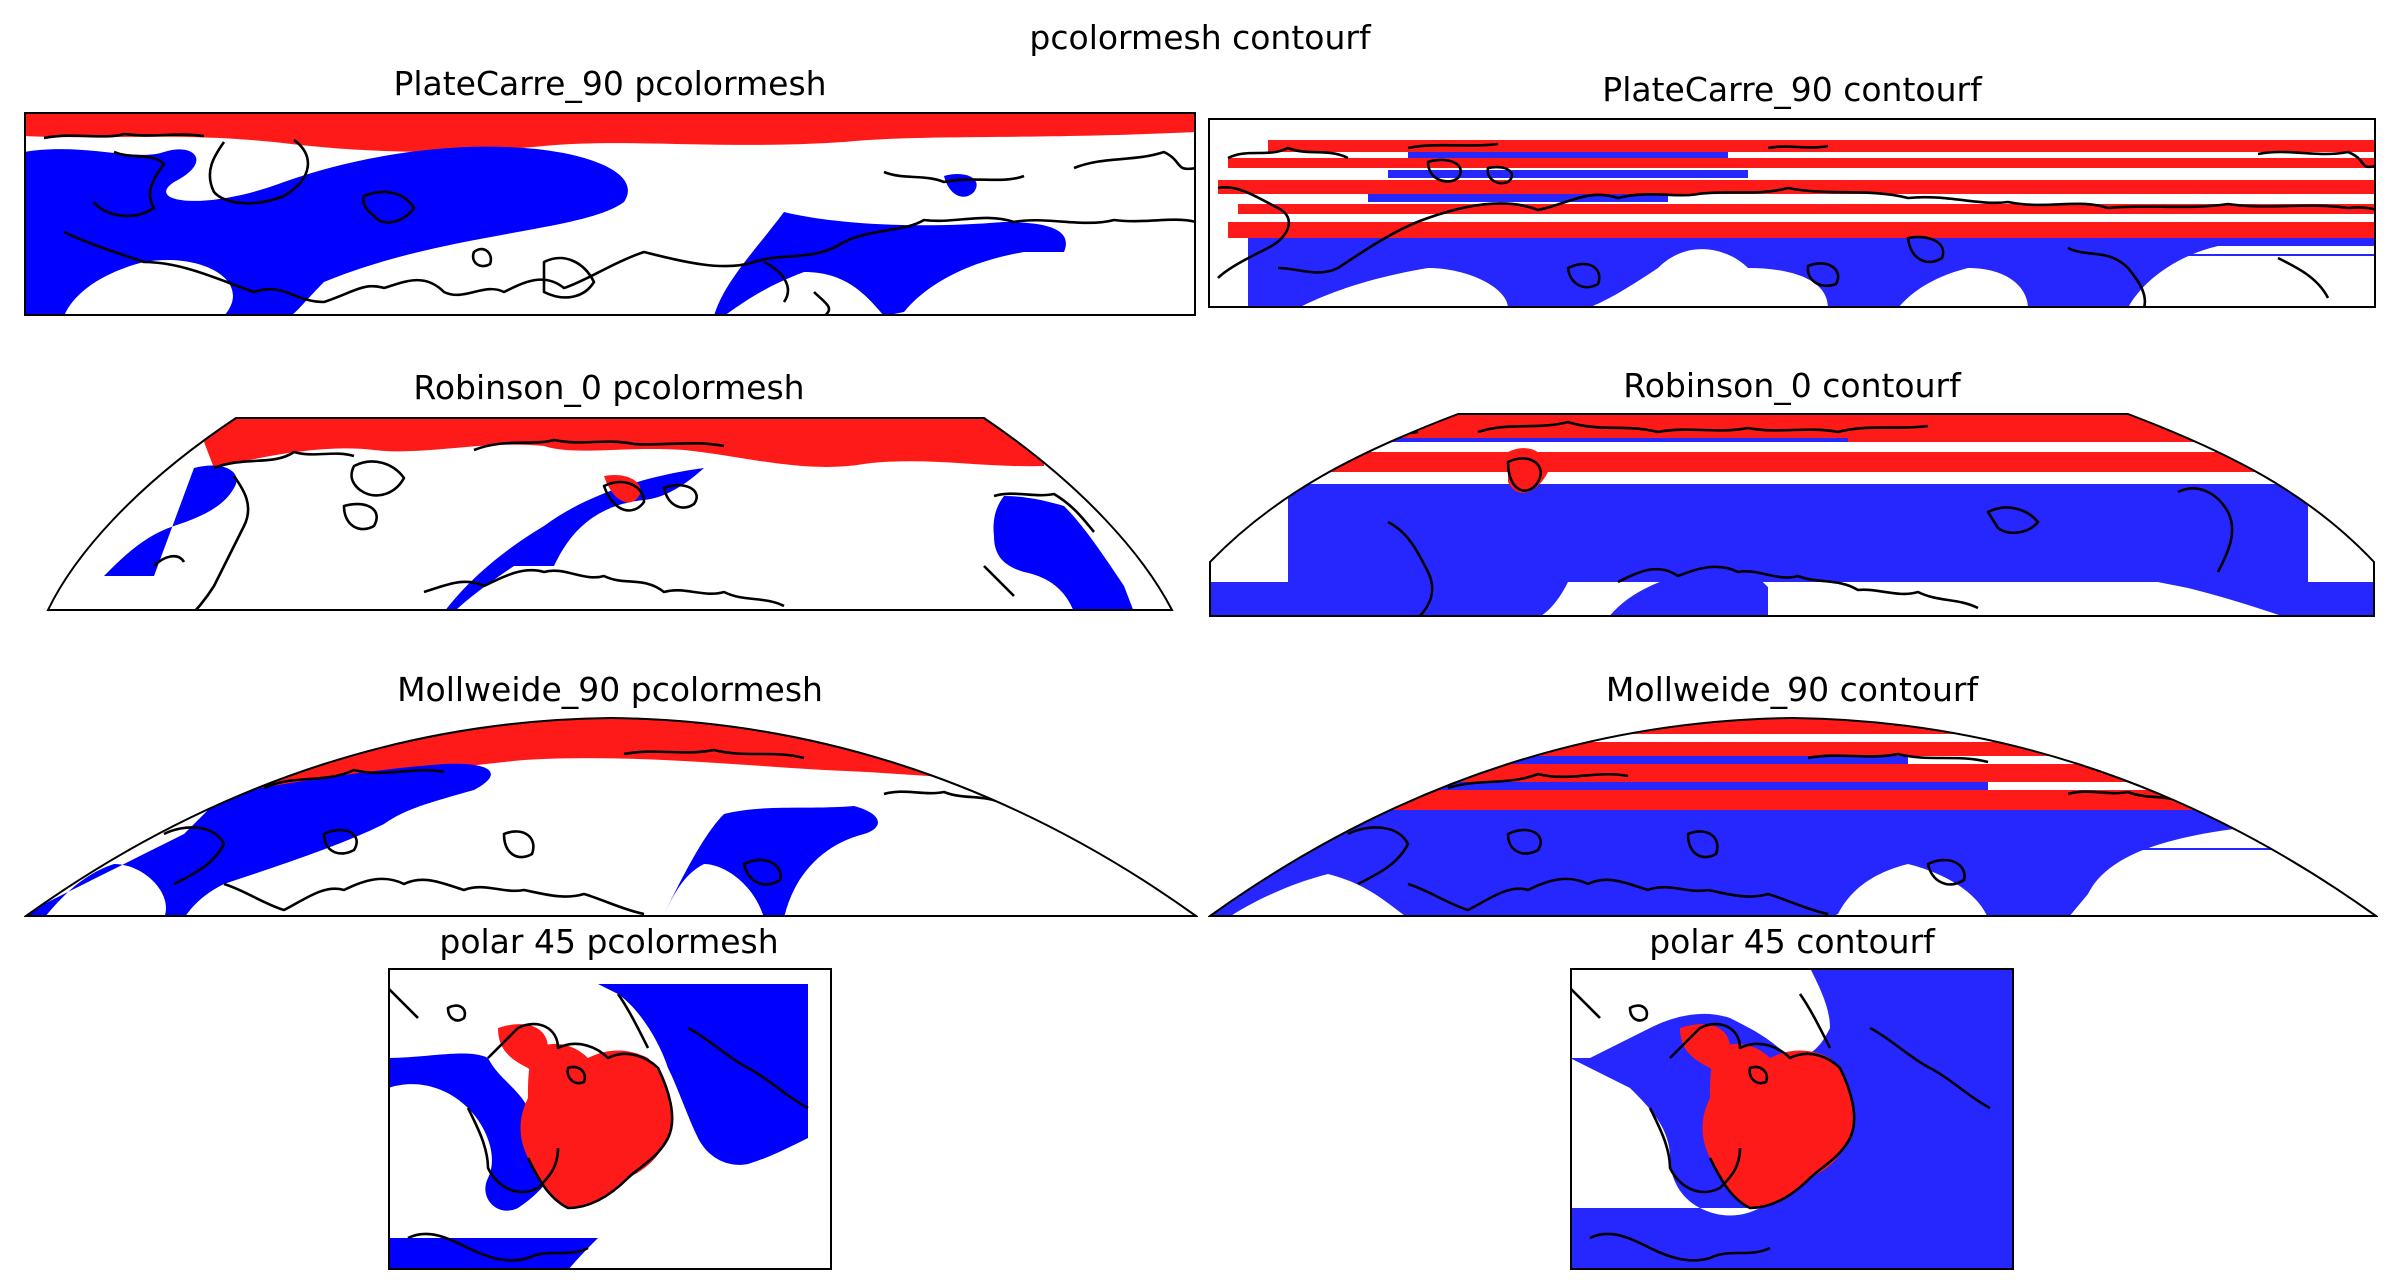  I want to click on map-robinson-pcolormesh, so click(610, 514).